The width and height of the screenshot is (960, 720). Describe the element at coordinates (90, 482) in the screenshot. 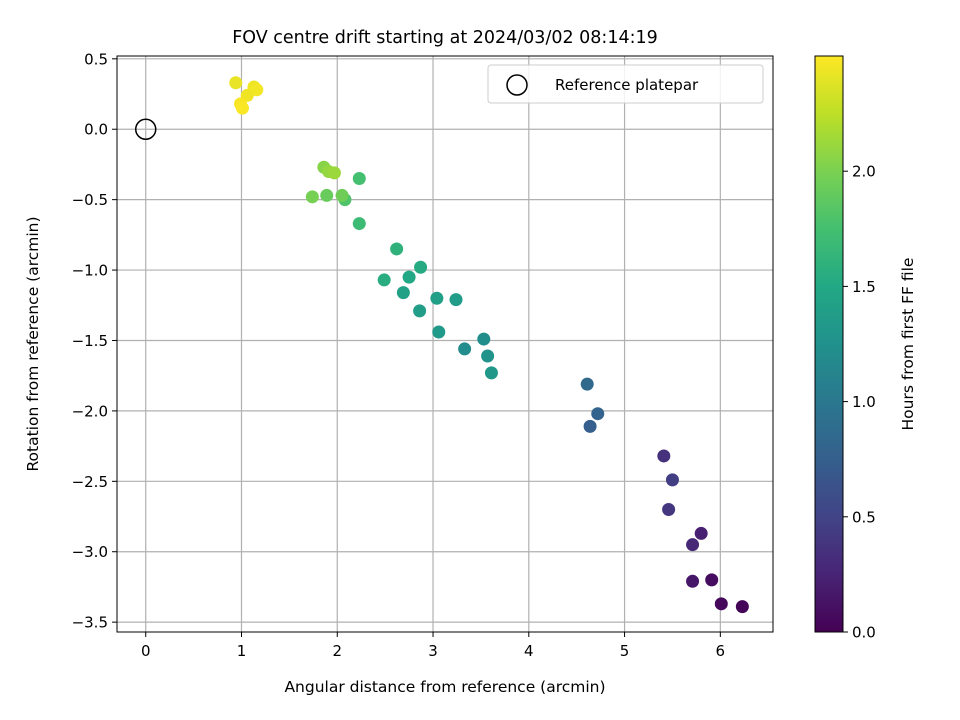

I see `y-tick-label: −2.5` at that location.